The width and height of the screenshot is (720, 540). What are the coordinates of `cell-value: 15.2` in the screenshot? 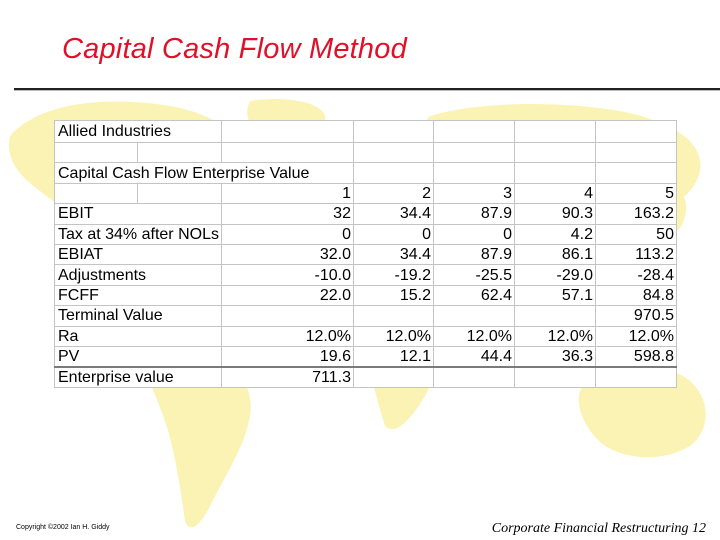 It's located at (393, 295).